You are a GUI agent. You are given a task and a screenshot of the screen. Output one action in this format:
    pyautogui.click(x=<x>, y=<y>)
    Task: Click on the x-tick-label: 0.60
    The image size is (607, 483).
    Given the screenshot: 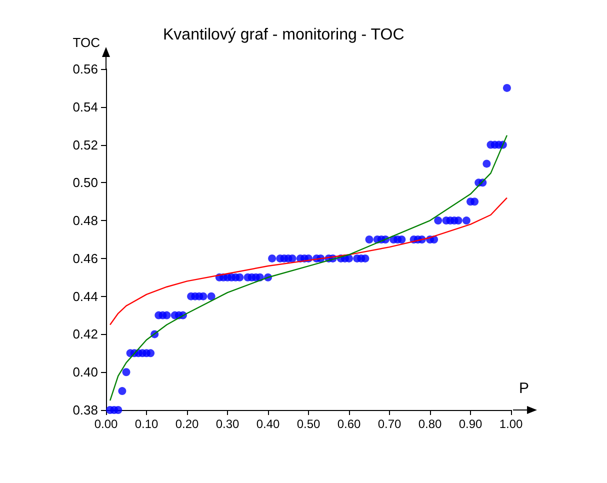 What is the action you would take?
    pyautogui.click(x=349, y=424)
    